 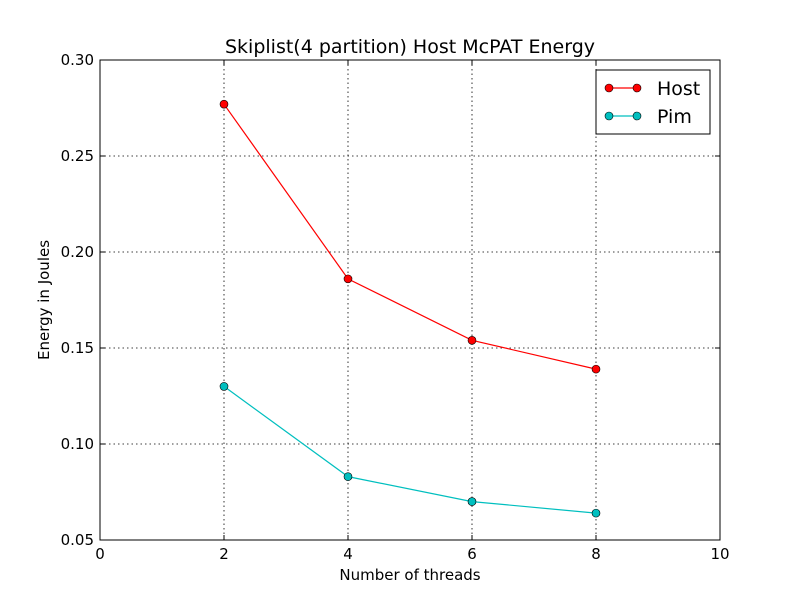 I want to click on x-tick-labels: 0 2 4 6 8 10, so click(x=412, y=554).